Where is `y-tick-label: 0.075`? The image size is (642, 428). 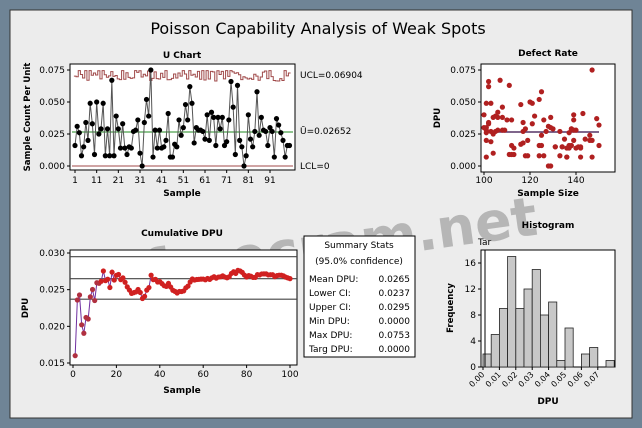 y-tick-label: 0.075 is located at coordinates (463, 71).